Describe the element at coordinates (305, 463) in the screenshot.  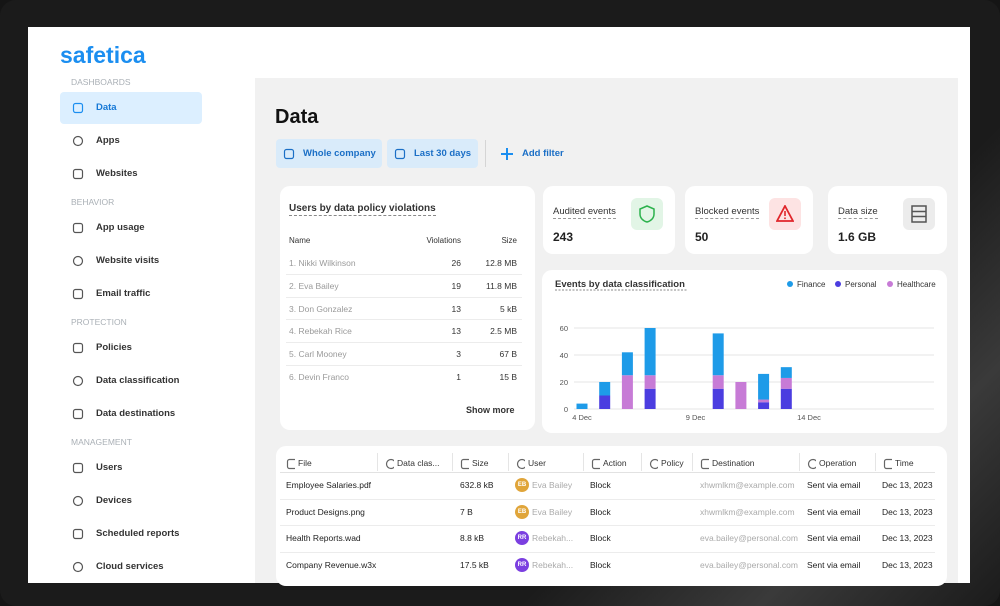
I see `column-header: File` at that location.